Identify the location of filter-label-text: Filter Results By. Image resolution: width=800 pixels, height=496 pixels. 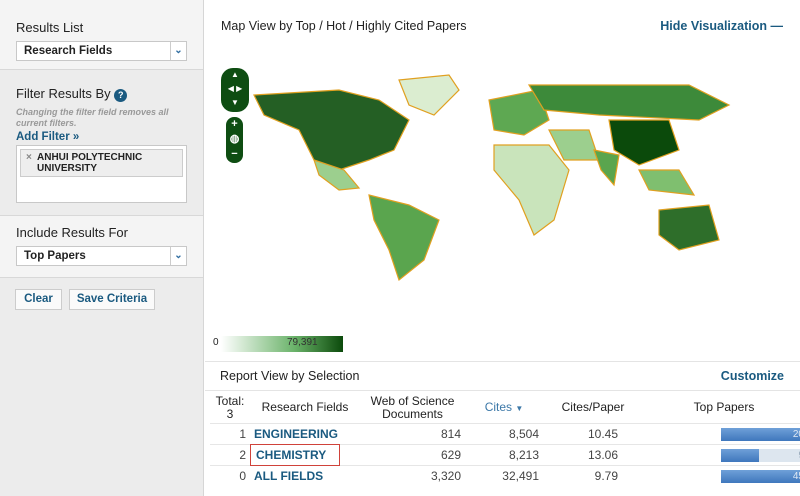
(63, 93).